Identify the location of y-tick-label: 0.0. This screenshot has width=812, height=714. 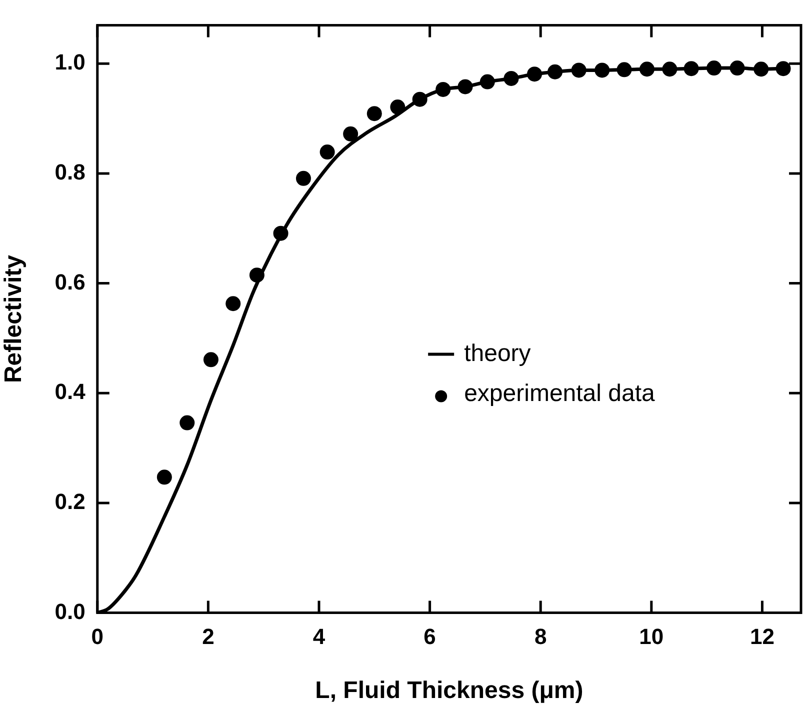
(70, 611).